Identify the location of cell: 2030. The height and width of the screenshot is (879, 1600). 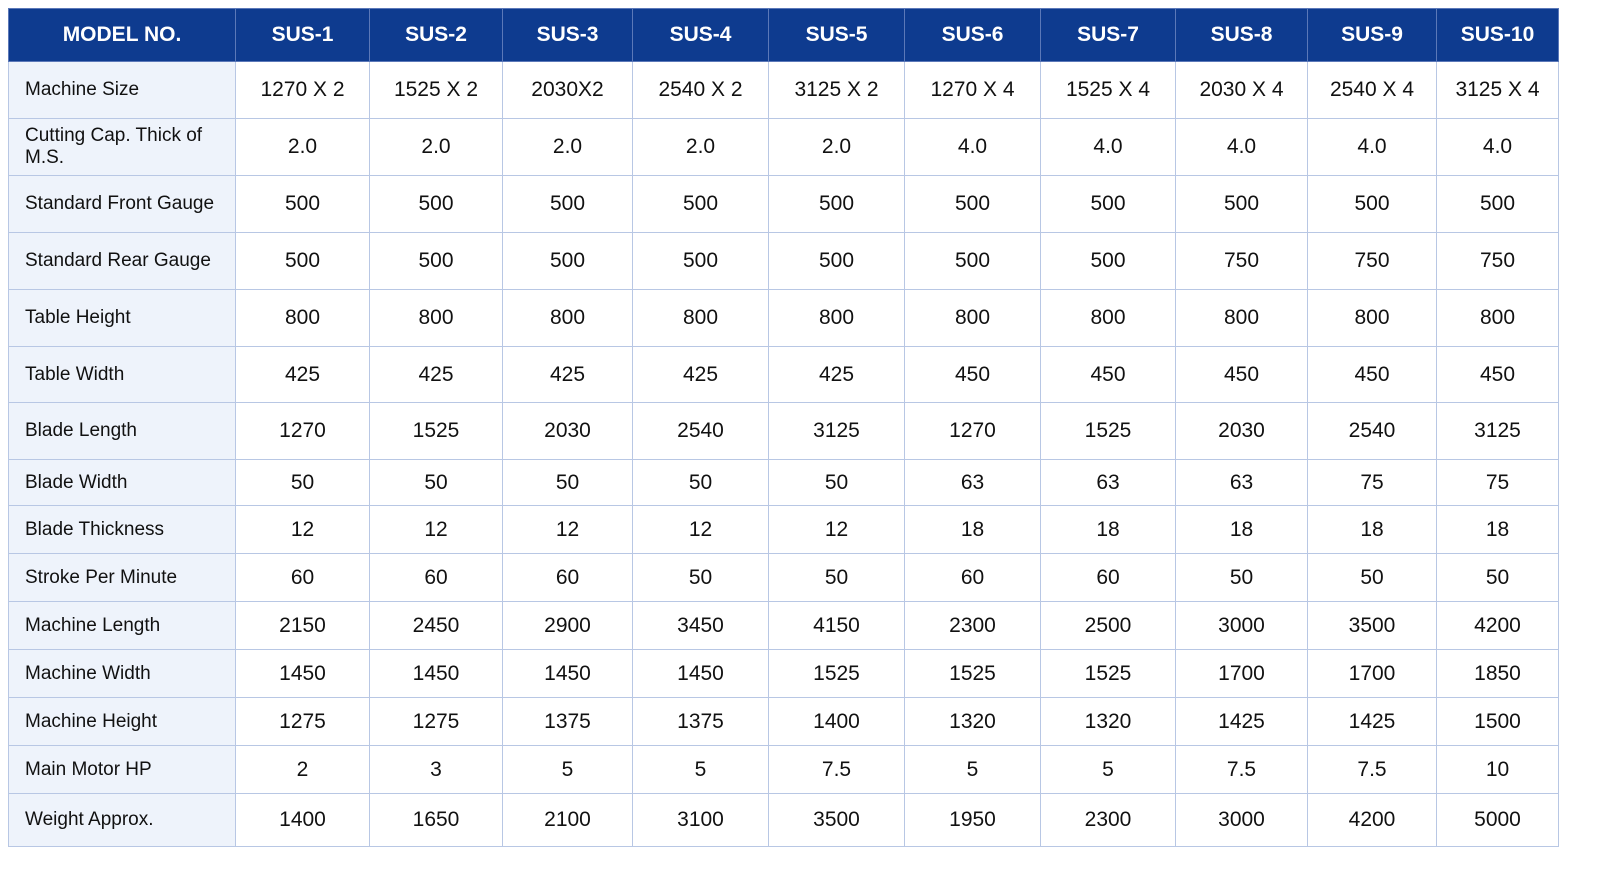
(567, 431).